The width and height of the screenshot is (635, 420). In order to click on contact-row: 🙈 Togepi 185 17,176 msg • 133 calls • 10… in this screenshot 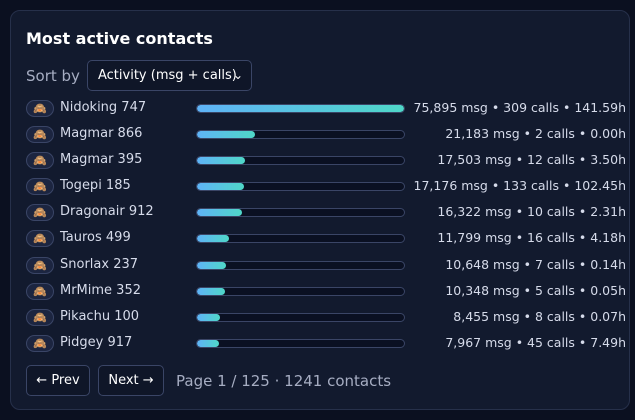, I will do `click(326, 188)`.